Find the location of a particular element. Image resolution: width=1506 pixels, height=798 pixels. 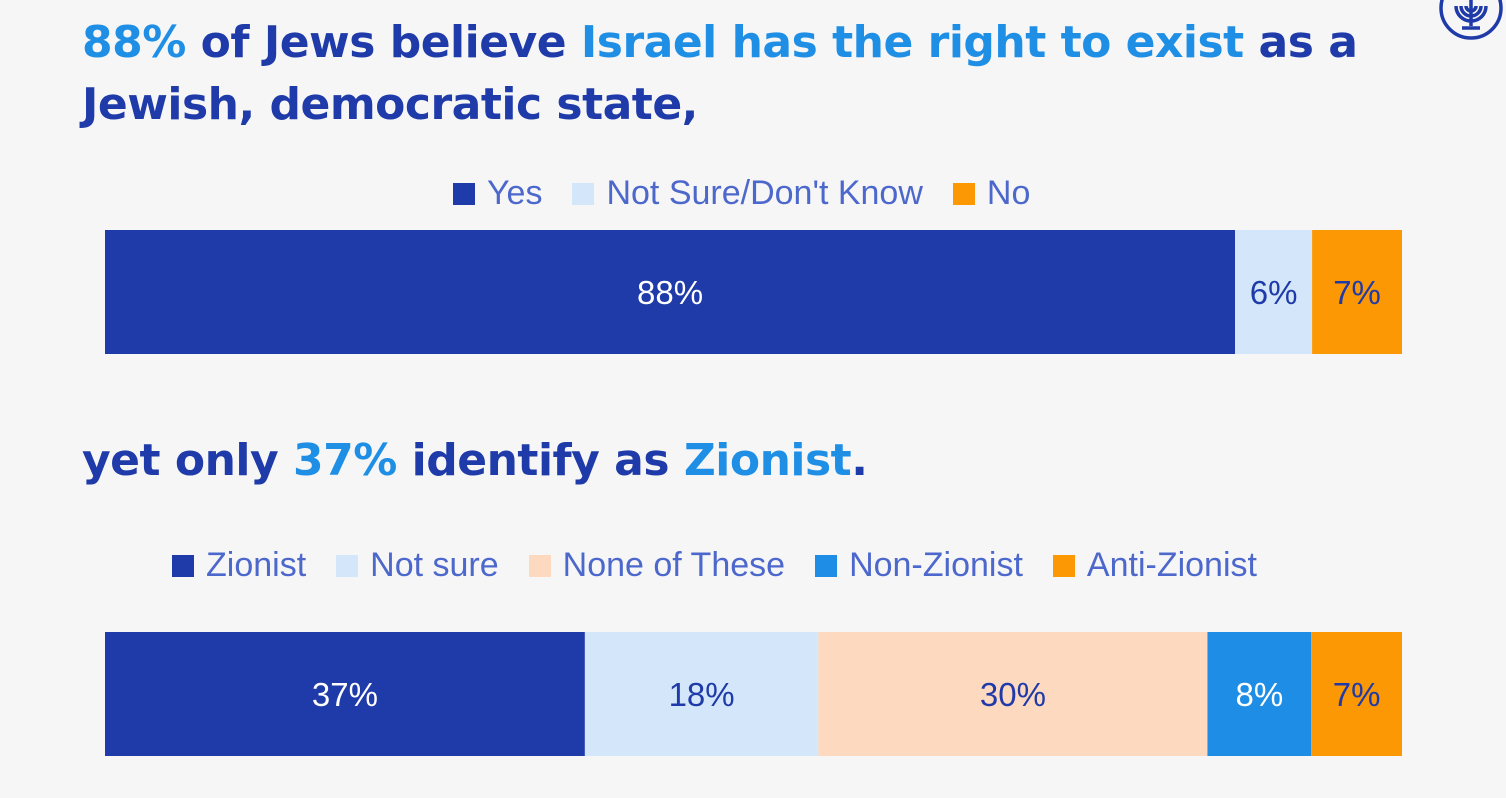

headline-highlight-right-to-exist: Israel has the right to exist is located at coordinates (912, 42).